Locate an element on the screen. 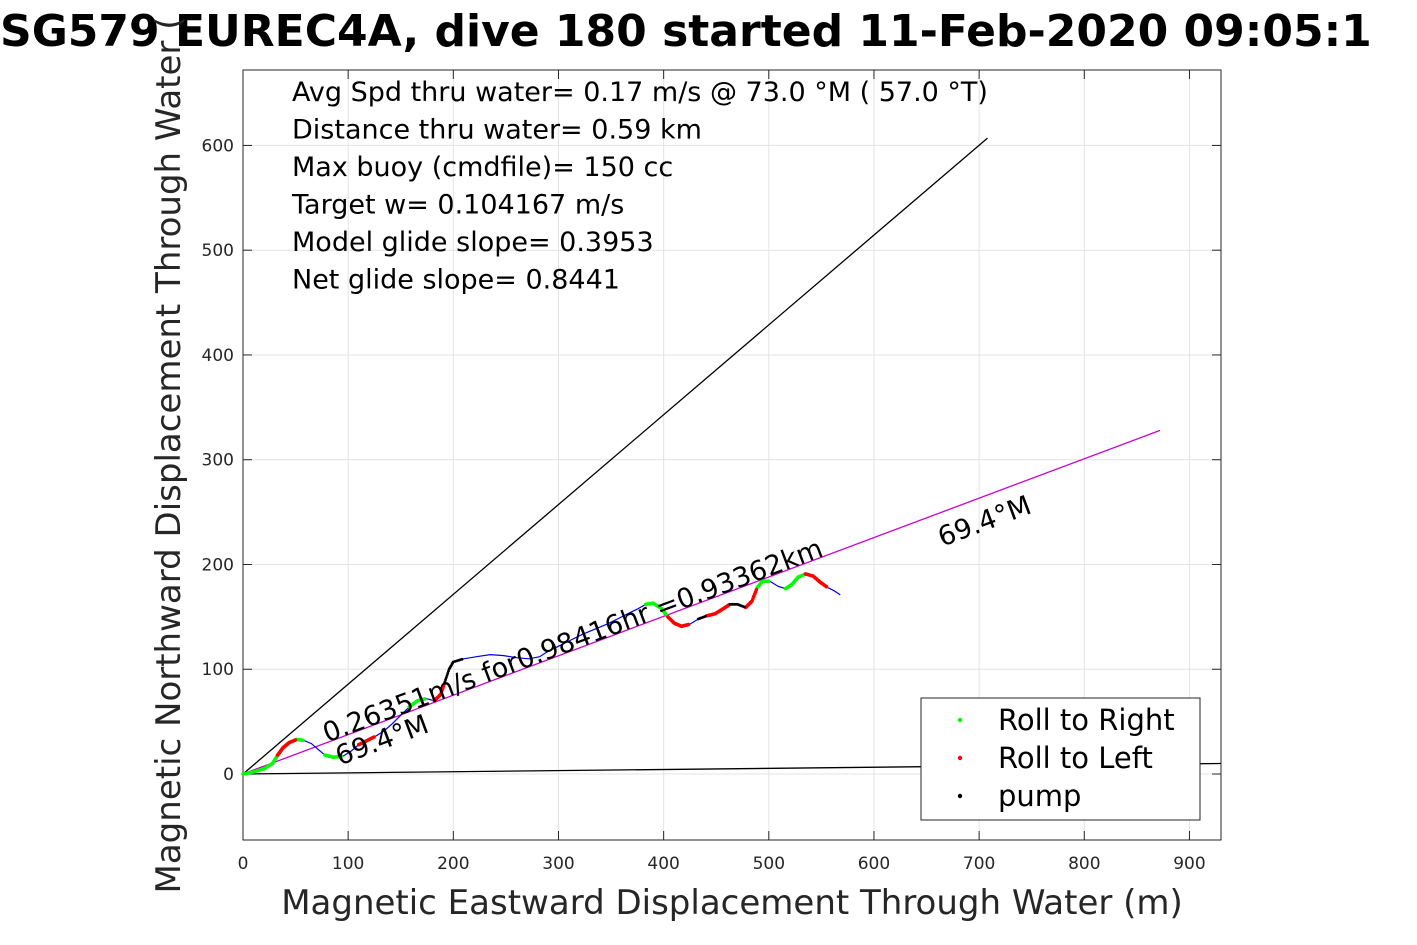 The height and width of the screenshot is (945, 1417). x-tick-label: 200 is located at coordinates (453, 864).